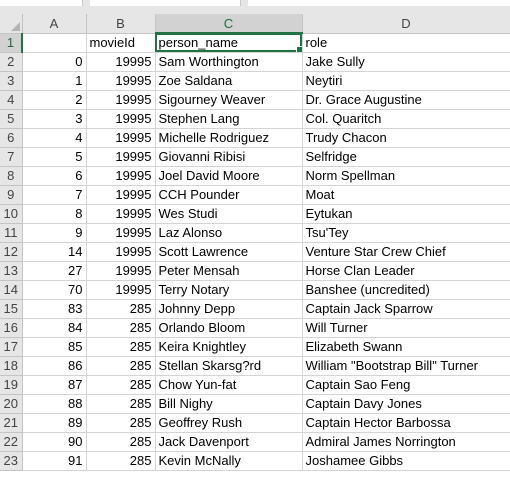  Describe the element at coordinates (54, 119) in the screenshot. I see `cell-a: 3` at that location.